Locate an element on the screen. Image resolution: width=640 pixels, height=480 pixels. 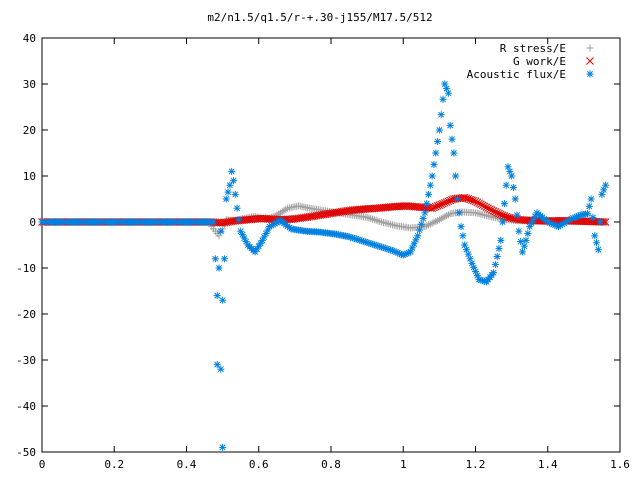
y-tick-label: -10 is located at coordinates (26, 268).